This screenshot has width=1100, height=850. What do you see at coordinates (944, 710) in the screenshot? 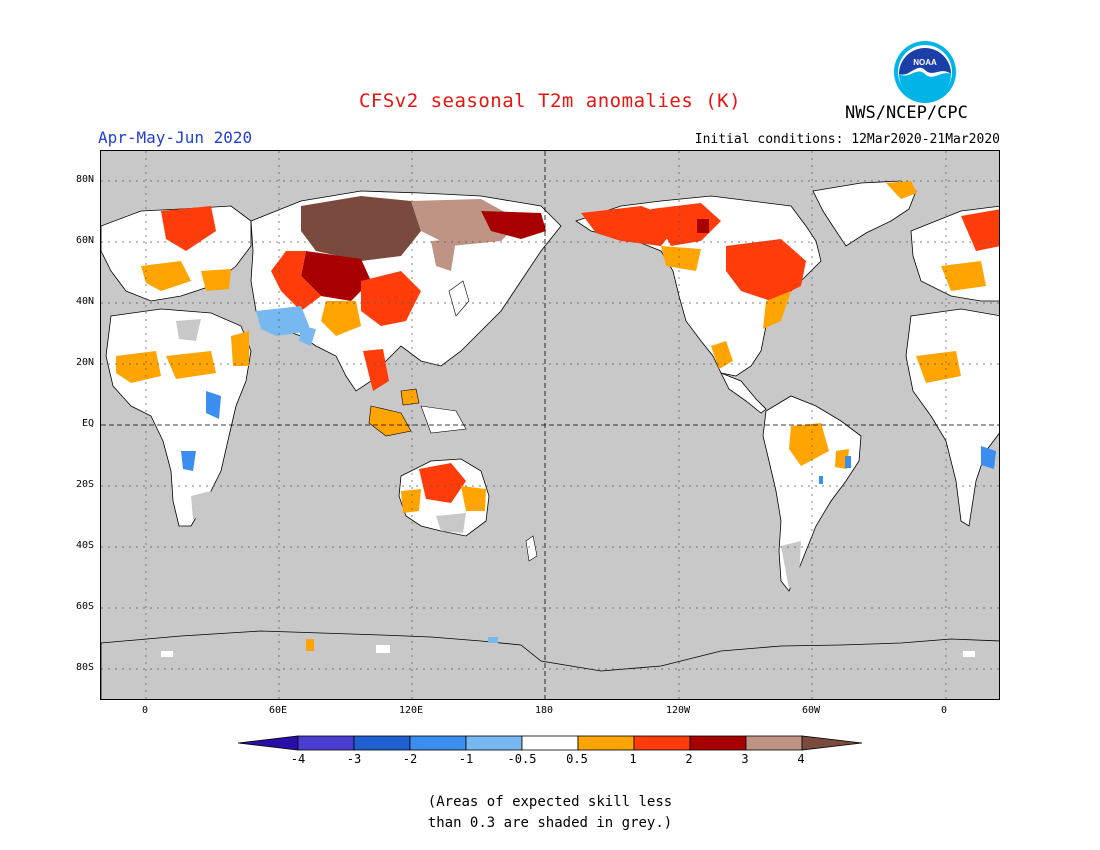
I see `lon-label-0-right: 0` at bounding box center [944, 710].